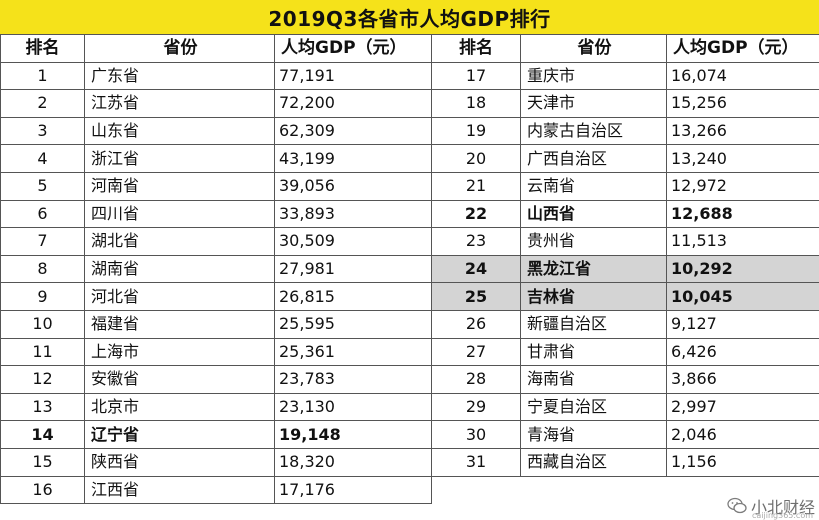 This screenshot has height=520, width=819. I want to click on table-row: 30 青海省 2,046, so click(625, 434).